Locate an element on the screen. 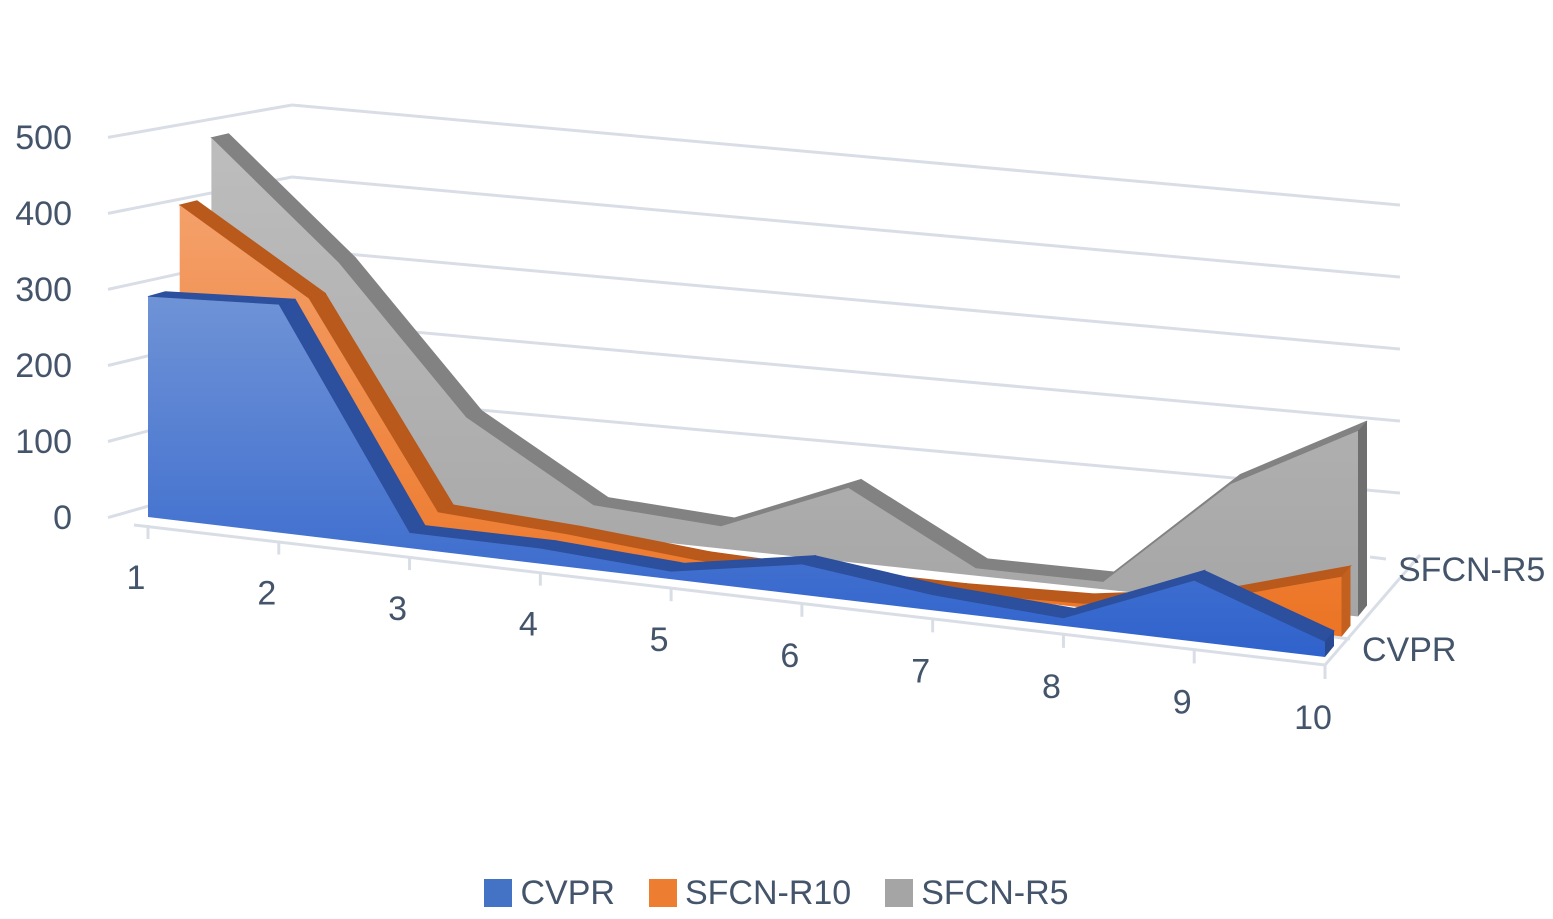  legend-item-sfcn-r5: SFCN-R5 is located at coordinates (977, 893).